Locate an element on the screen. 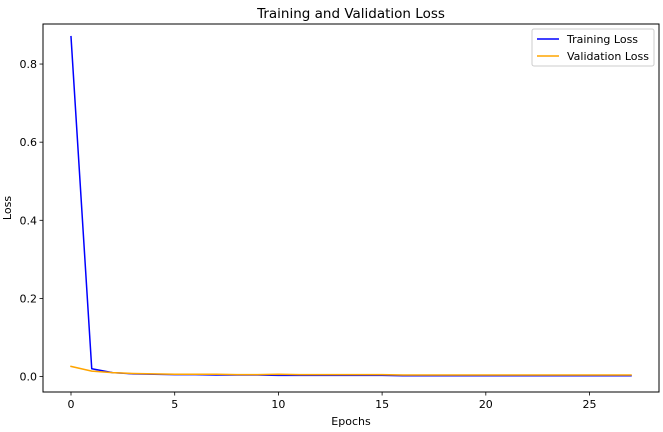 This screenshot has height=432, width=663. legend: Training Loss Validation Loss is located at coordinates (593, 47).